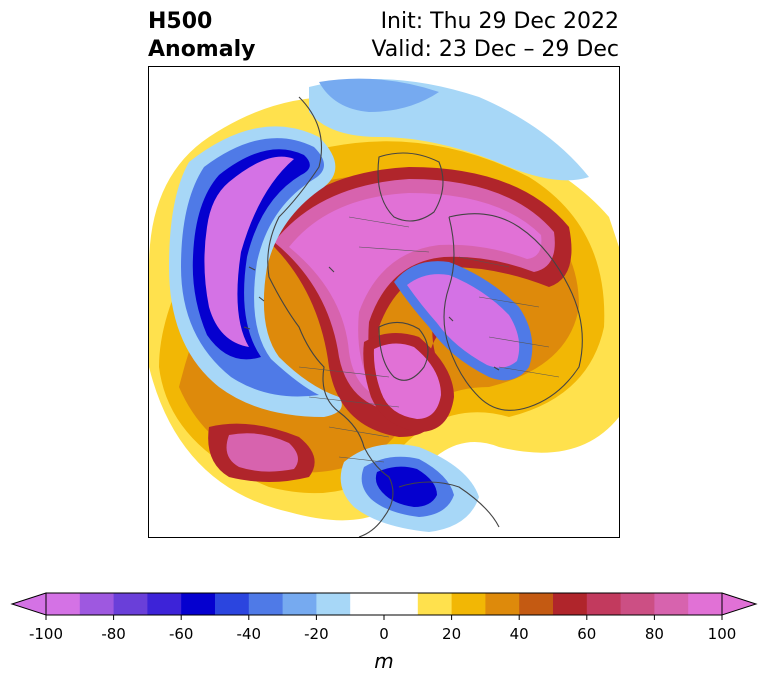 The image size is (768, 684). Describe the element at coordinates (249, 251) in the screenshot. I see `pacific-trough-core` at that location.